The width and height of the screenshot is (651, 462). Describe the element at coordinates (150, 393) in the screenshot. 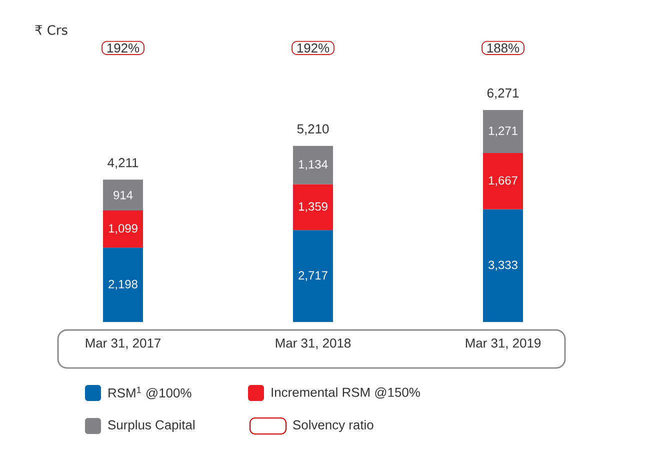

I see `legend-label: RSM$^{1}$ @100%` at that location.